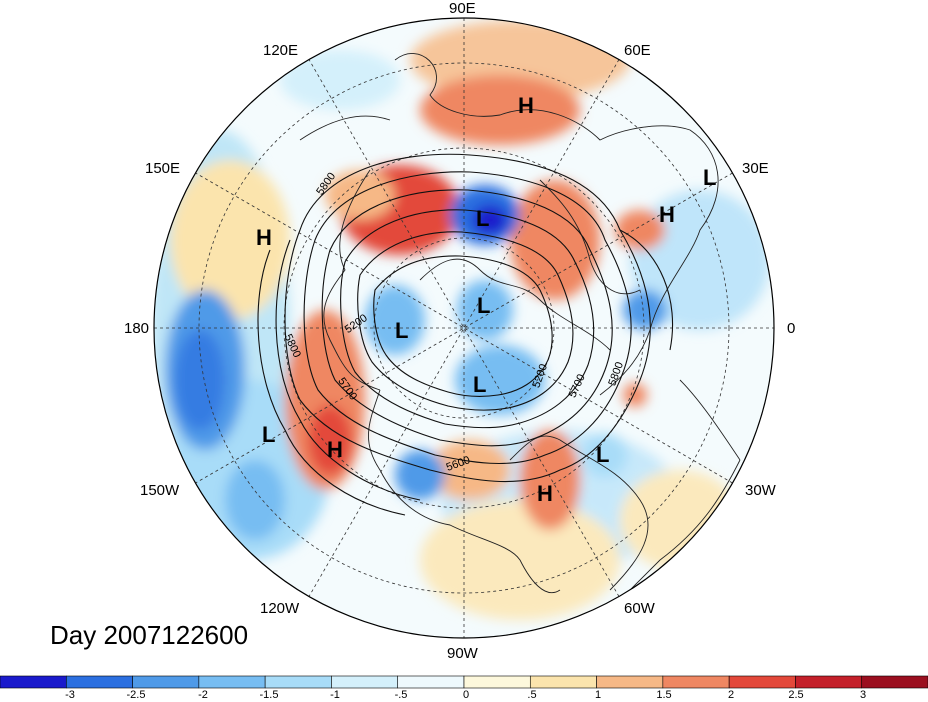 The image size is (928, 702). I want to click on colorbar-tick: 1, so click(598, 695).